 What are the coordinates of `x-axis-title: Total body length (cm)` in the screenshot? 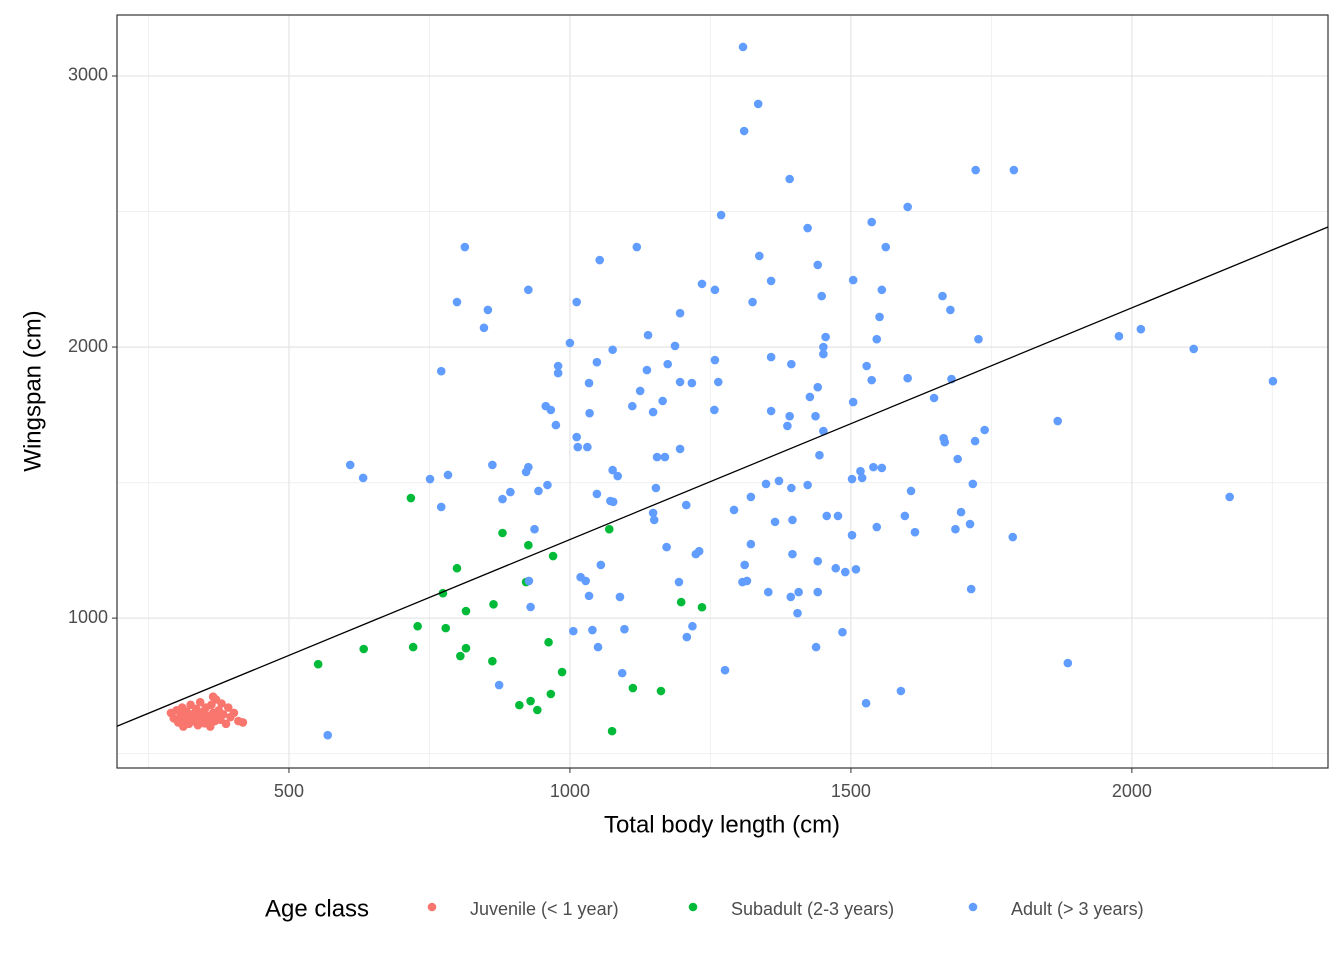 It's located at (722, 824).